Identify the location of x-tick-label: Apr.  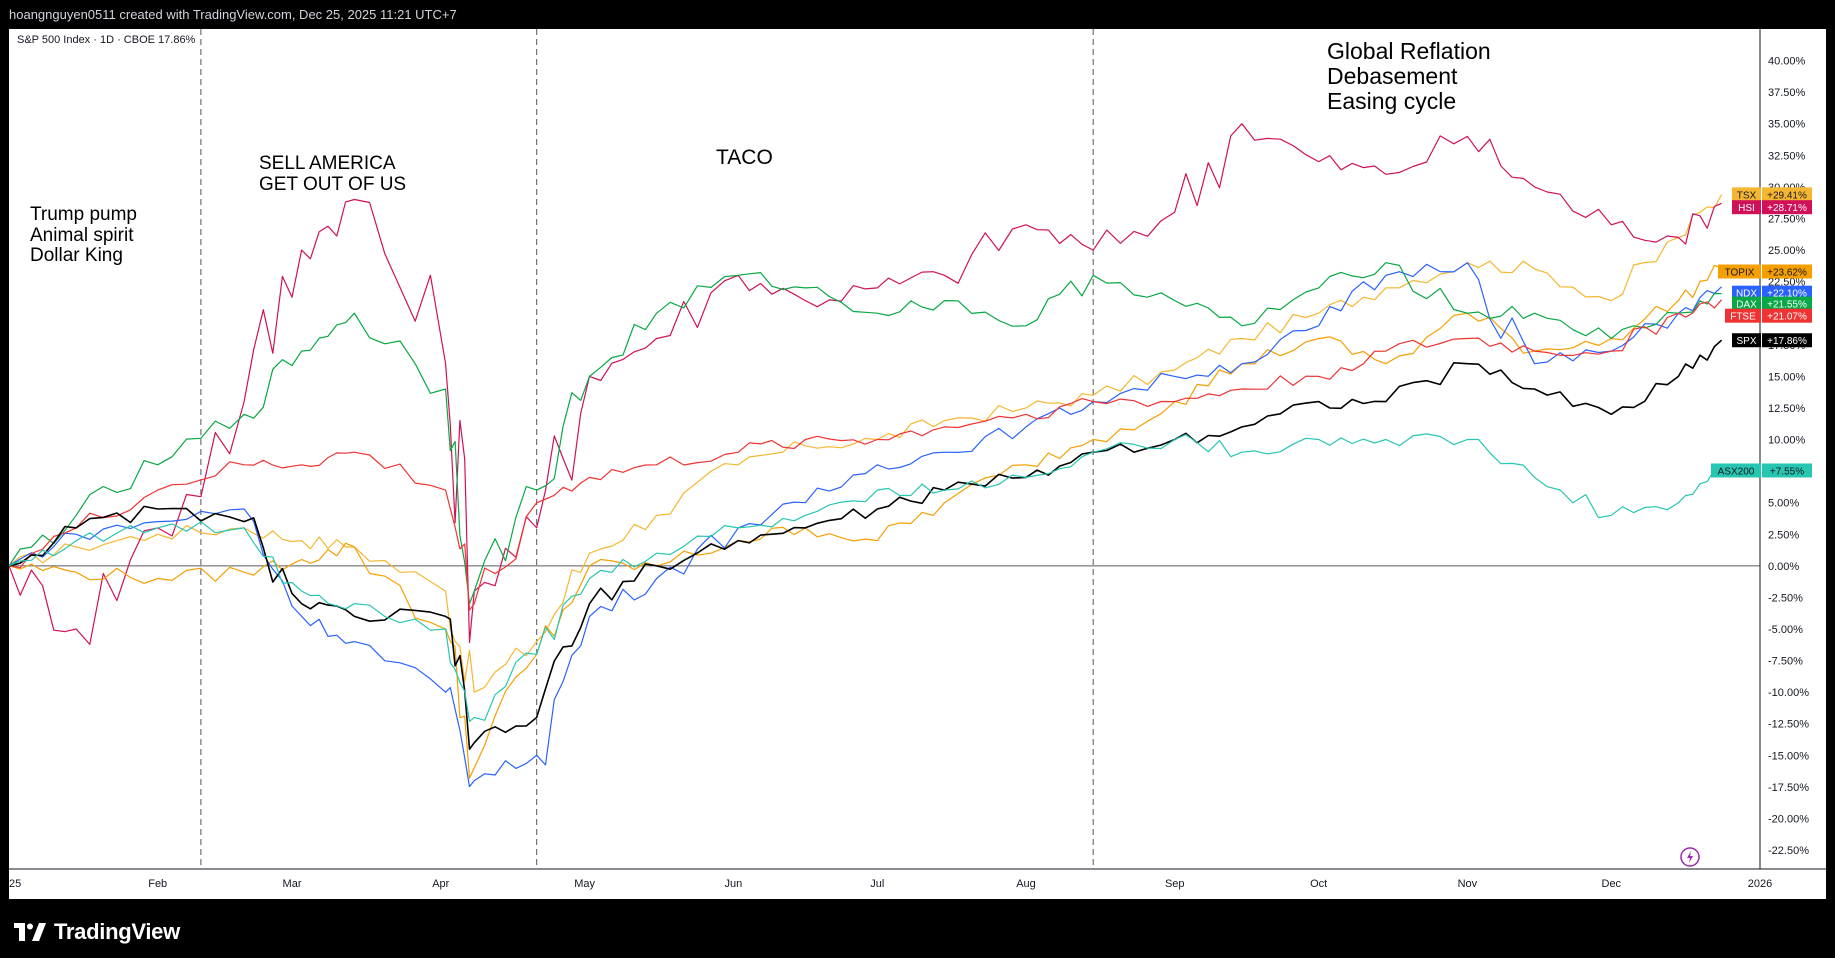
(440, 884).